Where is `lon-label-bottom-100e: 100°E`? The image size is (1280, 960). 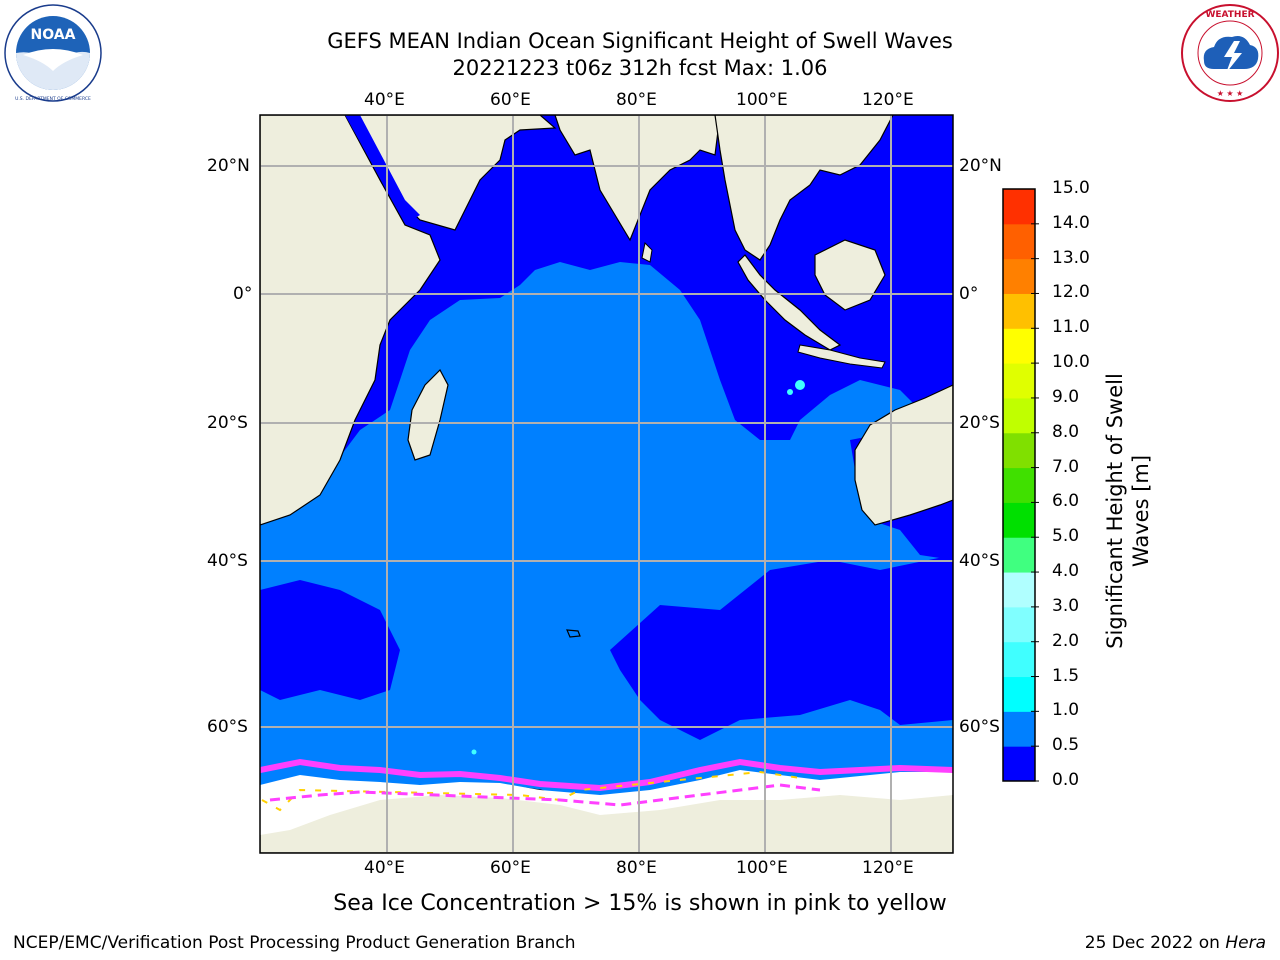
lon-label-bottom-100e: 100°E is located at coordinates (762, 868).